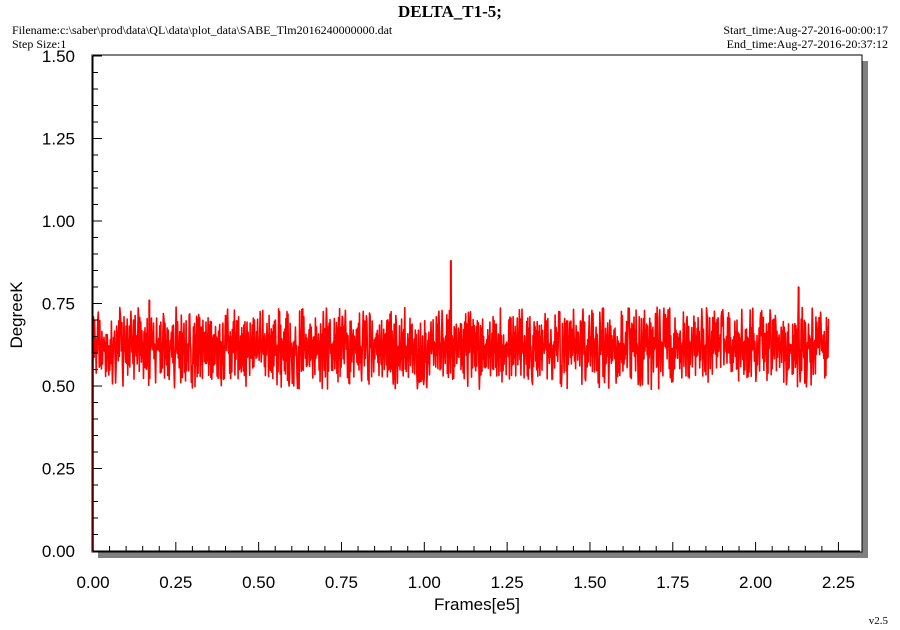 The image size is (900, 630). Describe the element at coordinates (477, 604) in the screenshot. I see `x-axis-title: Frames[e5]` at that location.